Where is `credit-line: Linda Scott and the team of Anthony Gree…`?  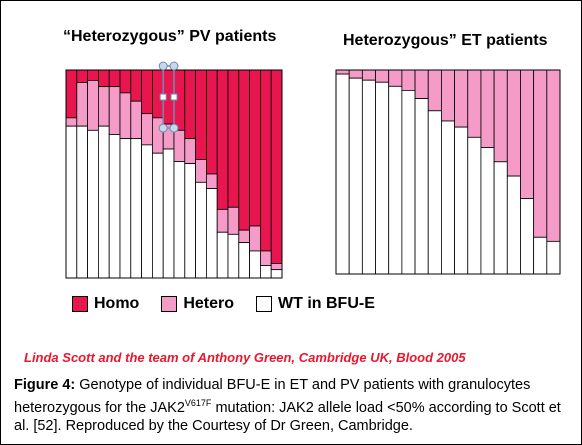
credit-line: Linda Scott and the team of Anthony Gree… is located at coordinates (245, 357).